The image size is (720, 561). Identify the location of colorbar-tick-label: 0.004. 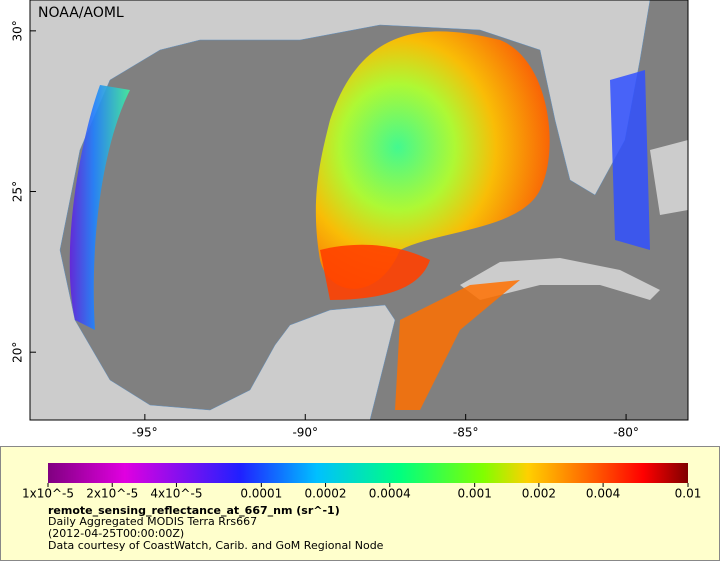
(603, 494).